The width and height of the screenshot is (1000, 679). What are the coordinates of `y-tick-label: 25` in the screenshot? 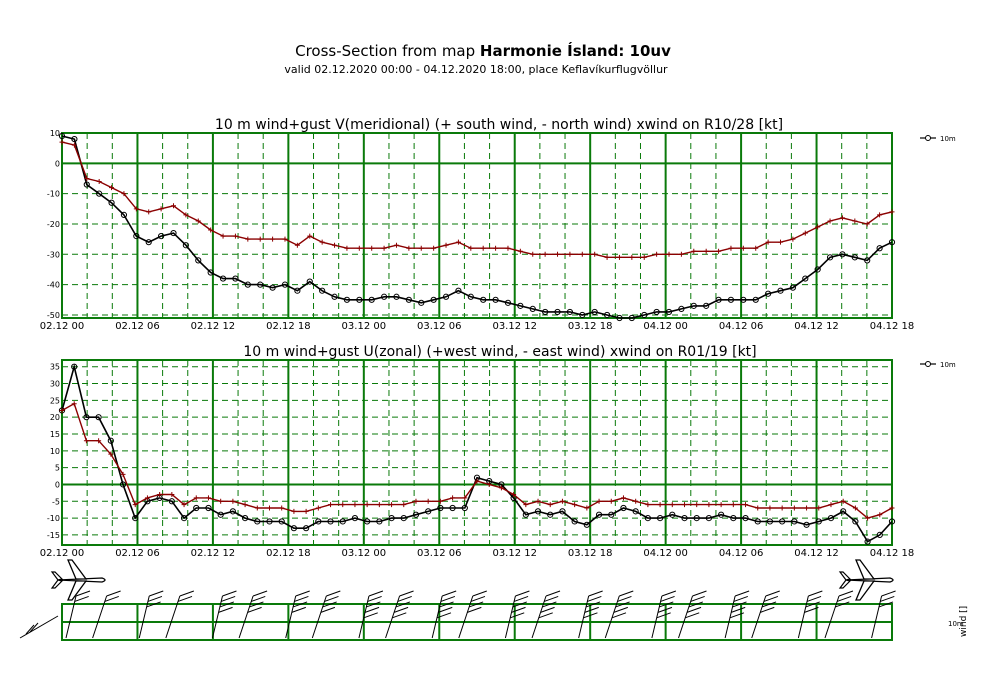 It's located at (55, 400).